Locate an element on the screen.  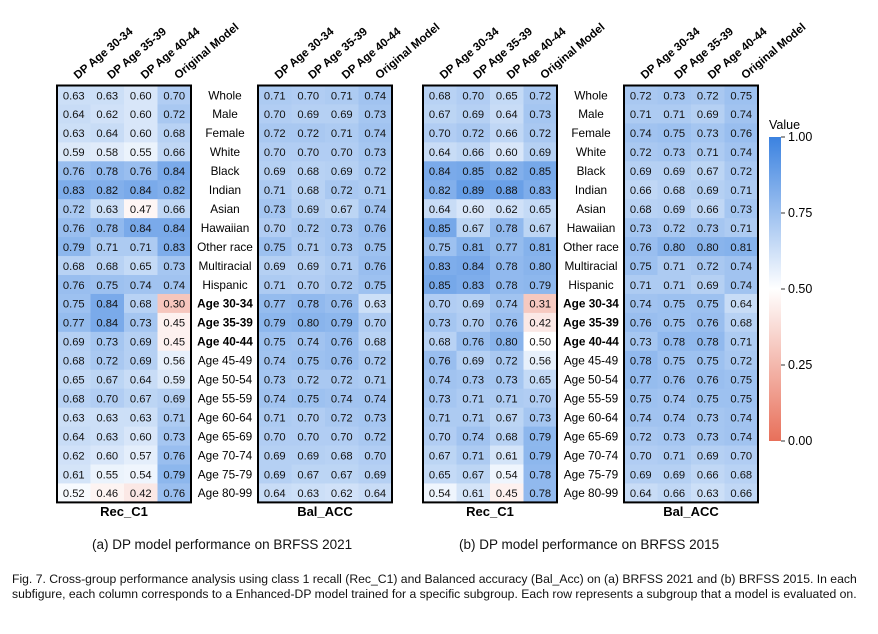
row-label: Age 50-54 is located at coordinates (591, 380).